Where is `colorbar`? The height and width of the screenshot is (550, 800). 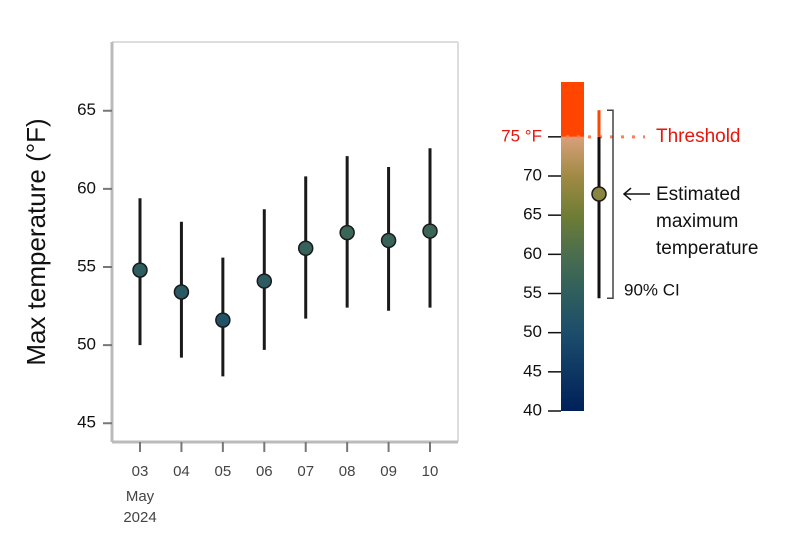 colorbar is located at coordinates (572, 274).